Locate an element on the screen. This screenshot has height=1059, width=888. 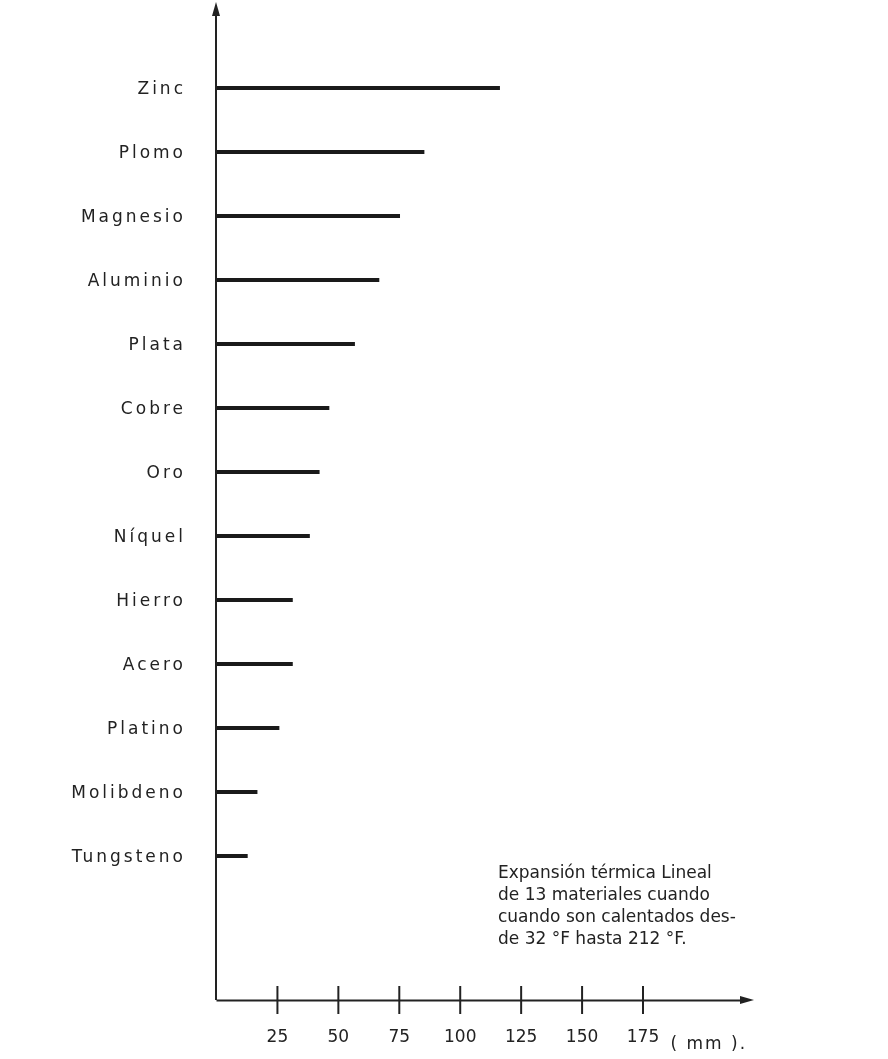
y-tick-label: Molibdeno is located at coordinates (128, 792).